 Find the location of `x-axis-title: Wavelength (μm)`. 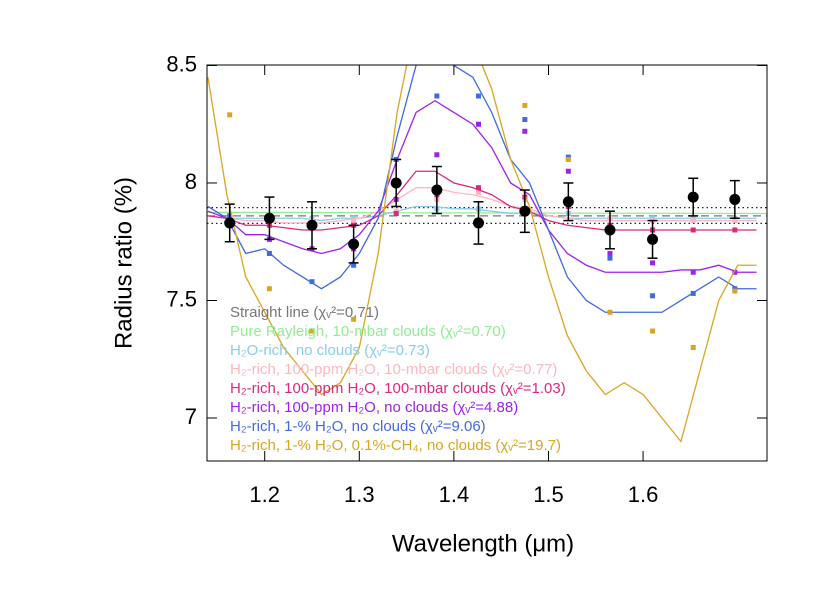

x-axis-title: Wavelength (μm) is located at coordinates (483, 543).